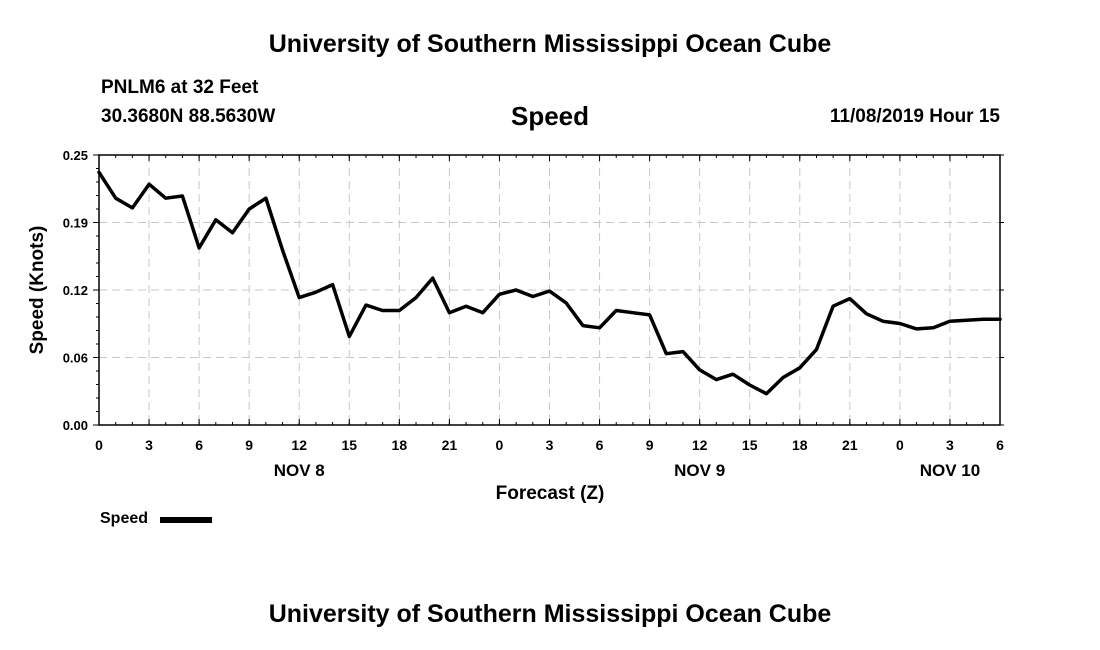  Describe the element at coordinates (550, 493) in the screenshot. I see `x-axis-label: Forecast (Z)` at that location.